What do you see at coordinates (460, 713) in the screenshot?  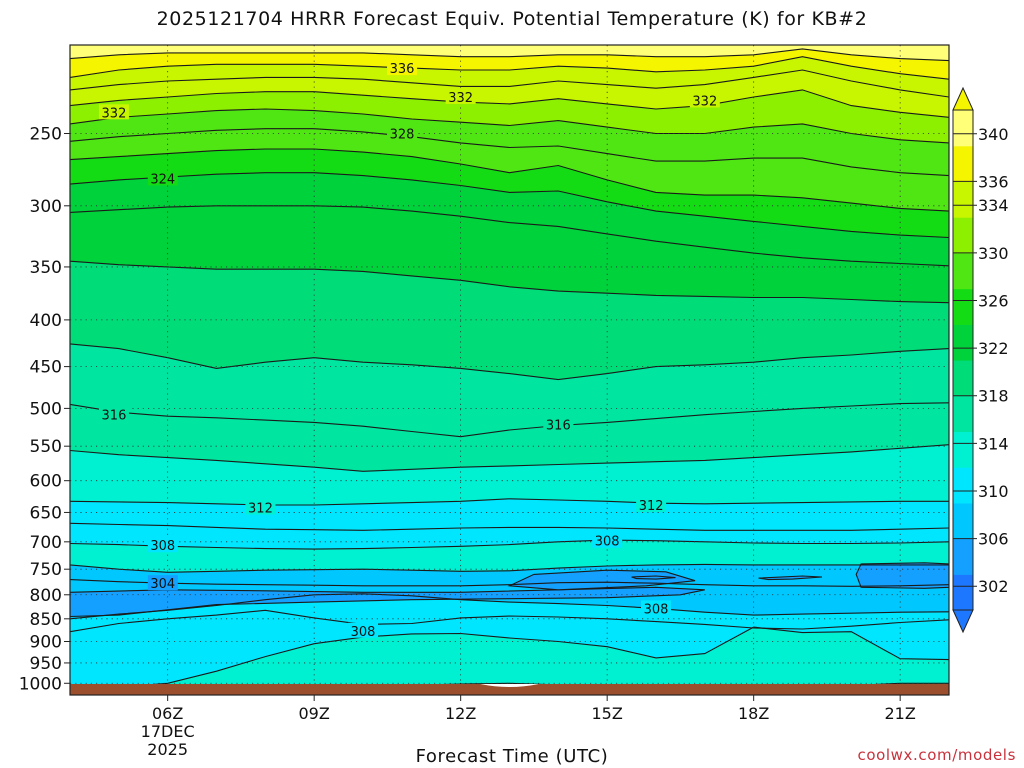 I see `x-tick-label-12Z: 12Z` at bounding box center [460, 713].